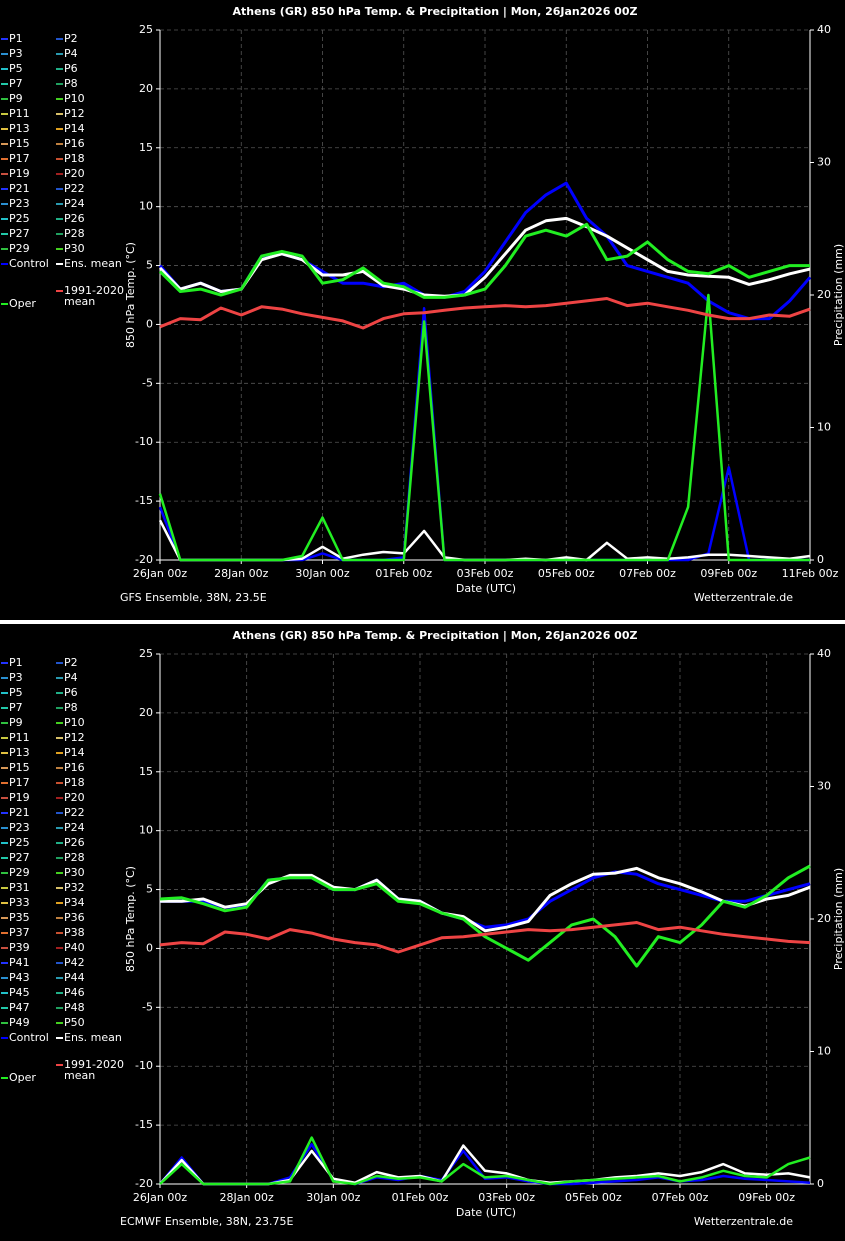 The width and height of the screenshot is (845, 1241). Describe the element at coordinates (19, 992) in the screenshot. I see `legend-label: P45` at that location.